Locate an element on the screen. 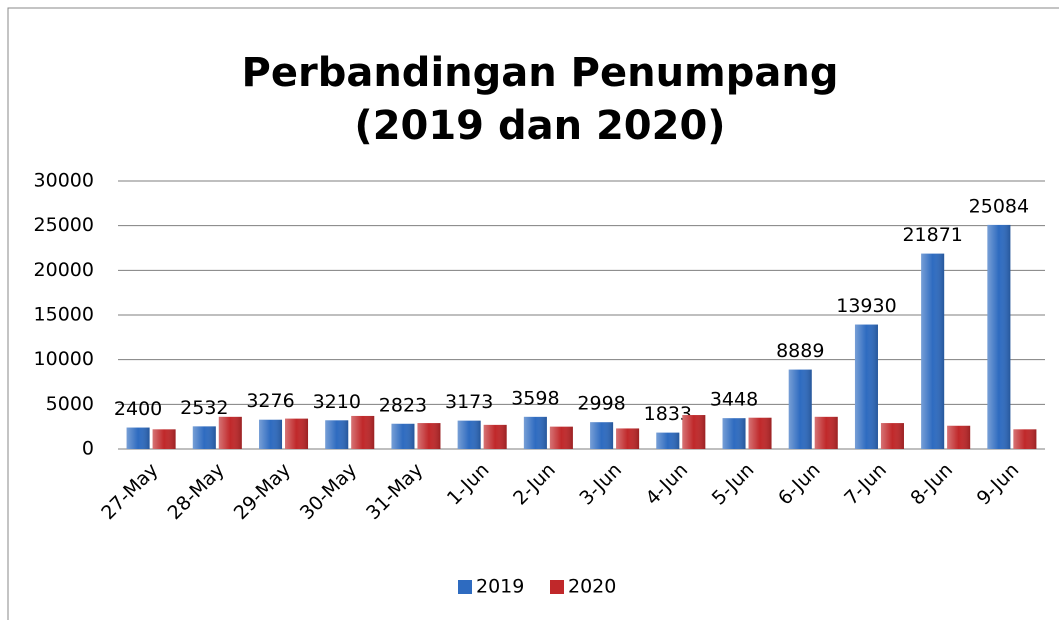 The height and width of the screenshot is (620, 1059). y-tick-label: 25000 is located at coordinates (64, 225).